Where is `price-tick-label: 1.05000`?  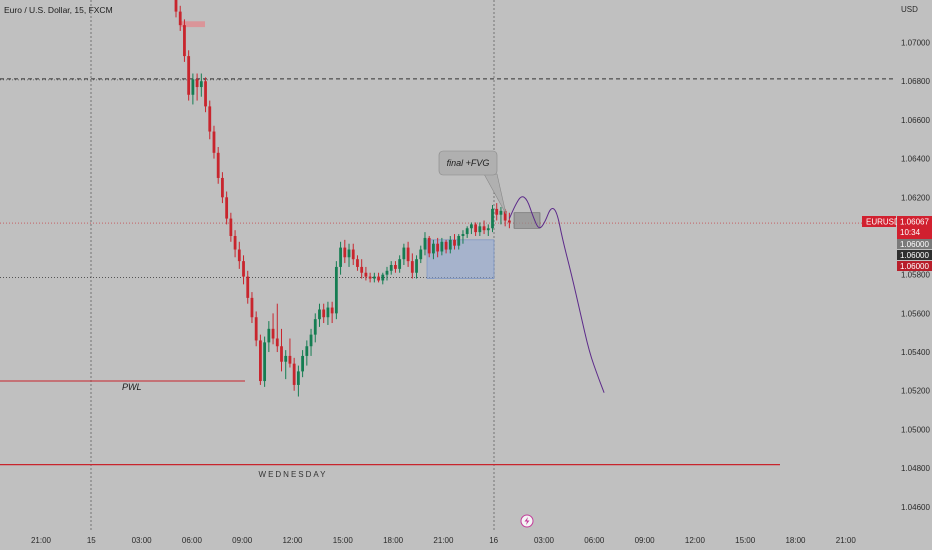 price-tick-label: 1.05000 is located at coordinates (915, 429).